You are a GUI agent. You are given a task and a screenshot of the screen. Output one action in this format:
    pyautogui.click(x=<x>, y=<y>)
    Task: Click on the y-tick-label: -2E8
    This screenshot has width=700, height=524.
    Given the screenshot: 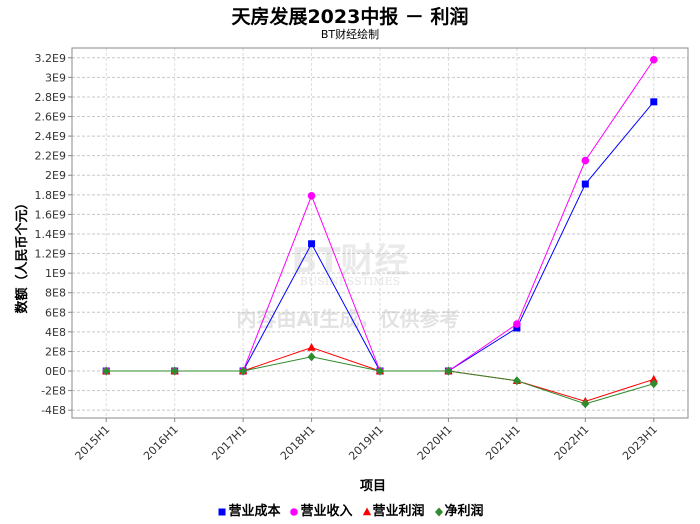 What is the action you would take?
    pyautogui.click(x=53, y=391)
    